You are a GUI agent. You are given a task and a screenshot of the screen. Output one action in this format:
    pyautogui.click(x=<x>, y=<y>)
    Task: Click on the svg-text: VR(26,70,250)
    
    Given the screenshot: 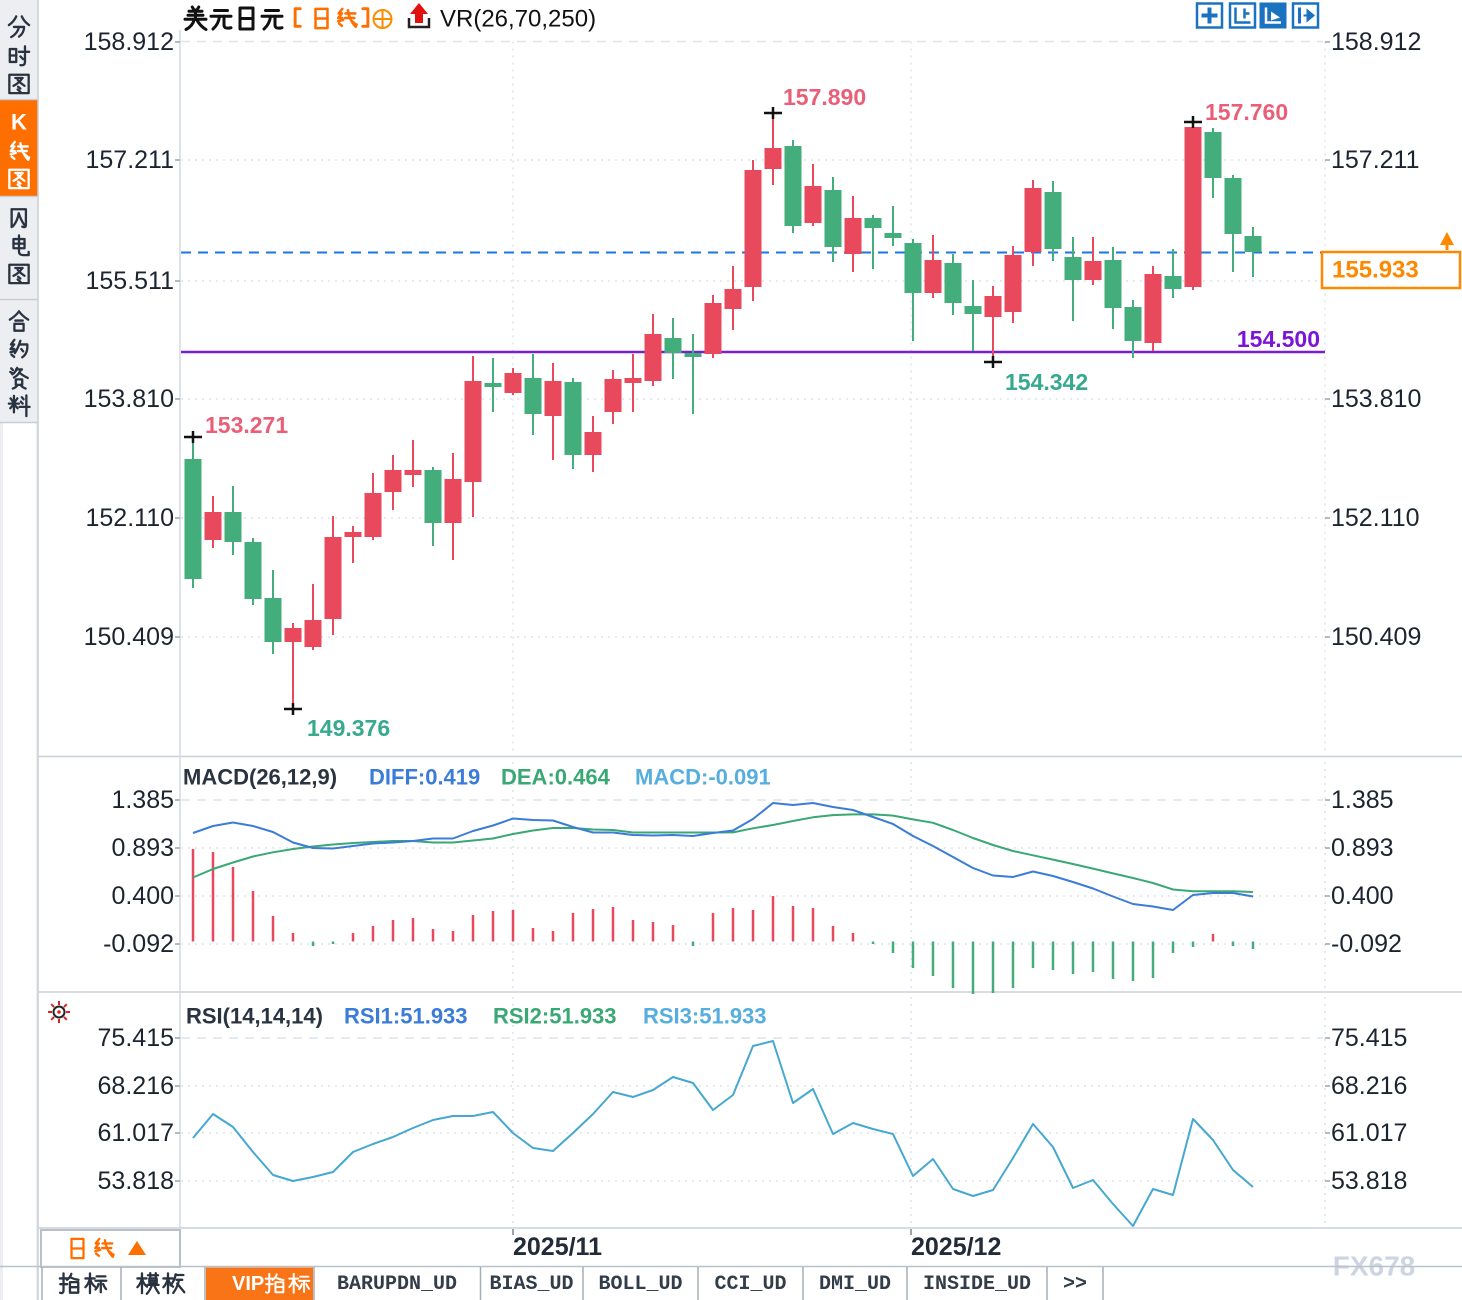 What is the action you would take?
    pyautogui.click(x=518, y=19)
    